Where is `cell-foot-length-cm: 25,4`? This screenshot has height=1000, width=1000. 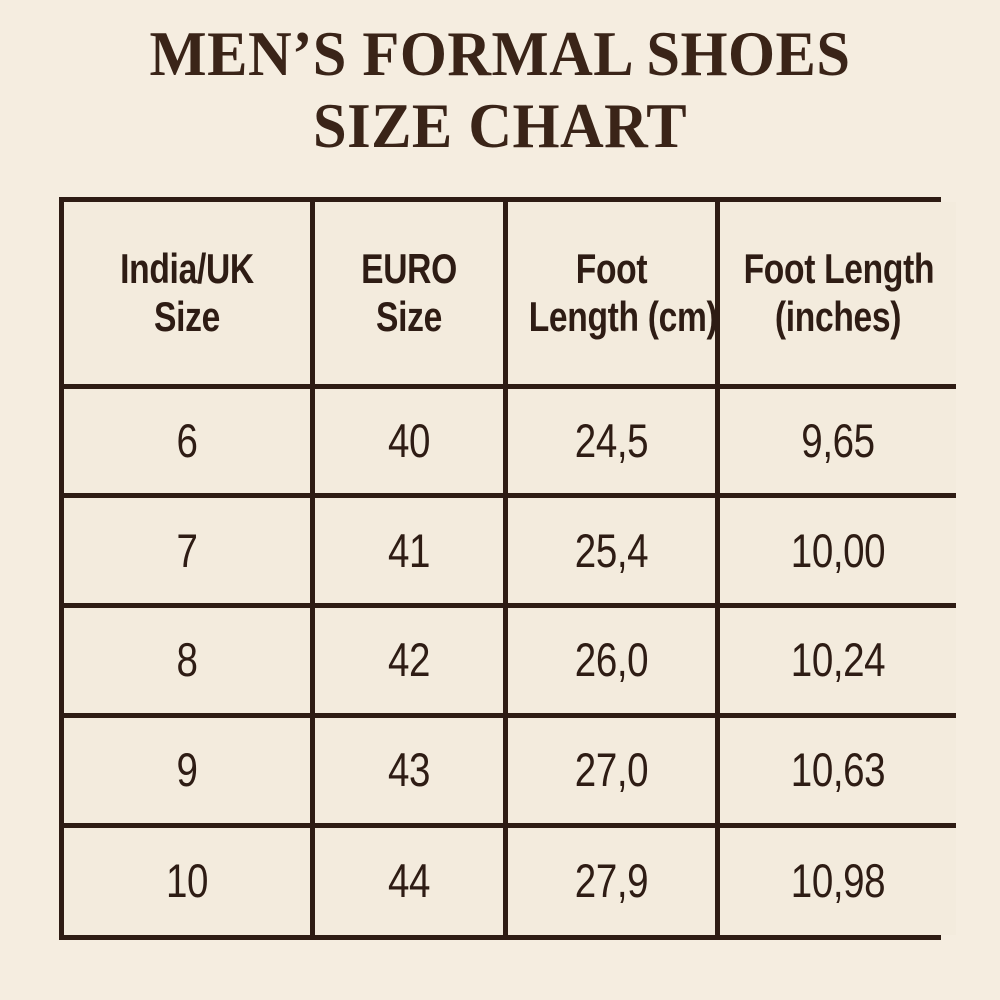
cell-foot-length-cm: 25,4 is located at coordinates (612, 552).